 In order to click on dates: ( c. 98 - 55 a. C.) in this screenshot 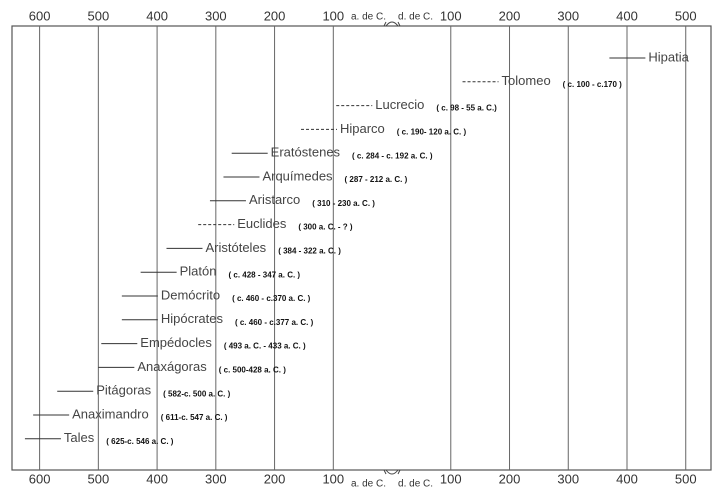, I will do `click(466, 108)`.